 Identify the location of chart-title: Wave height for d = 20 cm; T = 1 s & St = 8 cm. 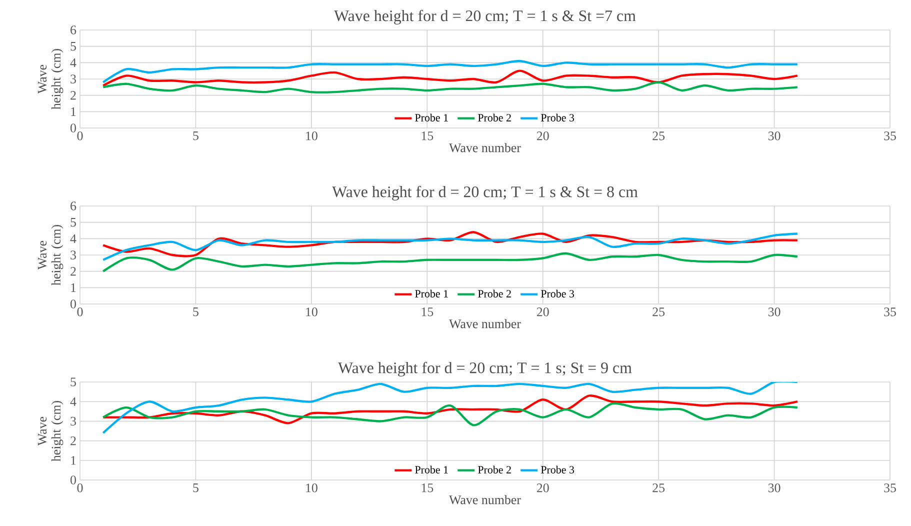
(485, 193).